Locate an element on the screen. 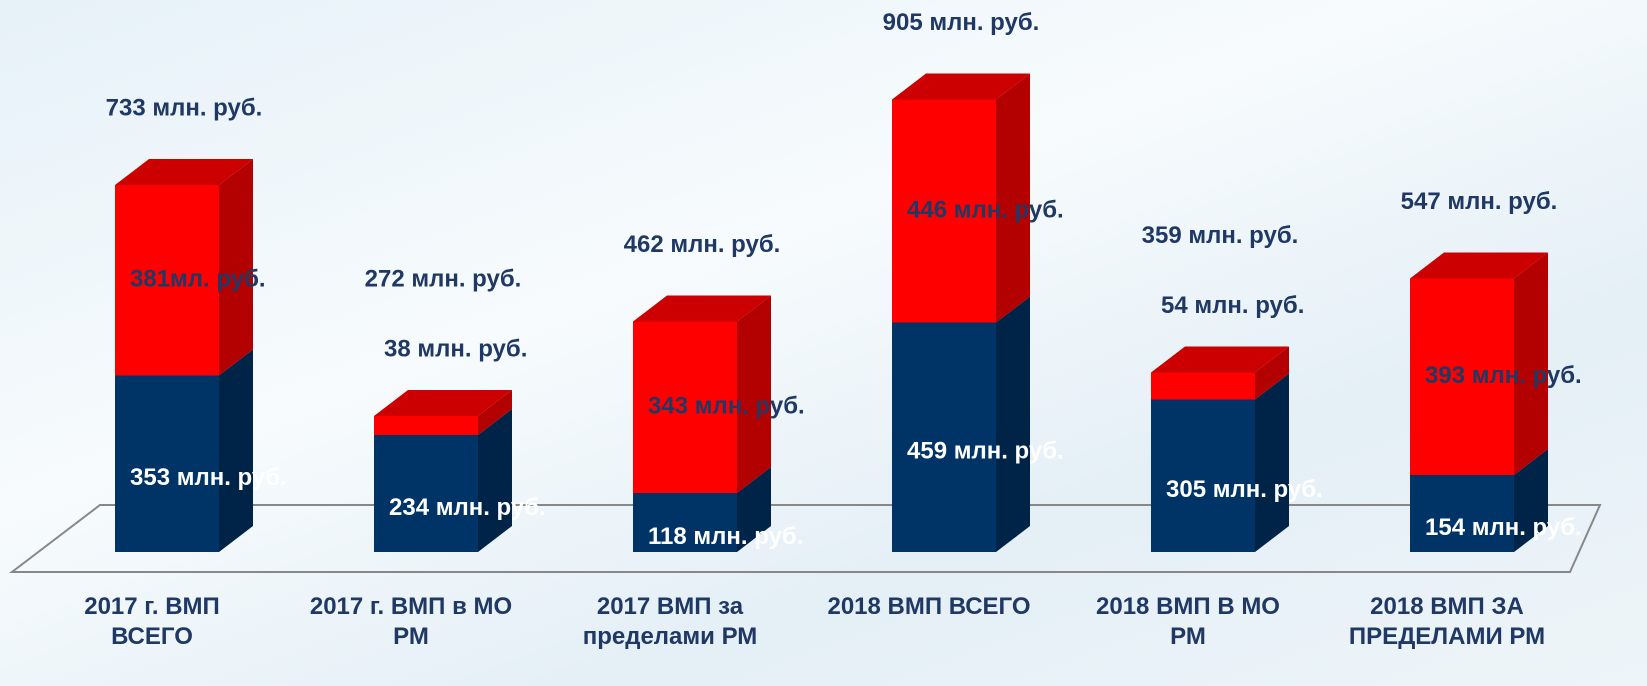 The height and width of the screenshot is (686, 1647). x-tick-label: 2018 ВМП В МО РМ is located at coordinates (1188, 621).